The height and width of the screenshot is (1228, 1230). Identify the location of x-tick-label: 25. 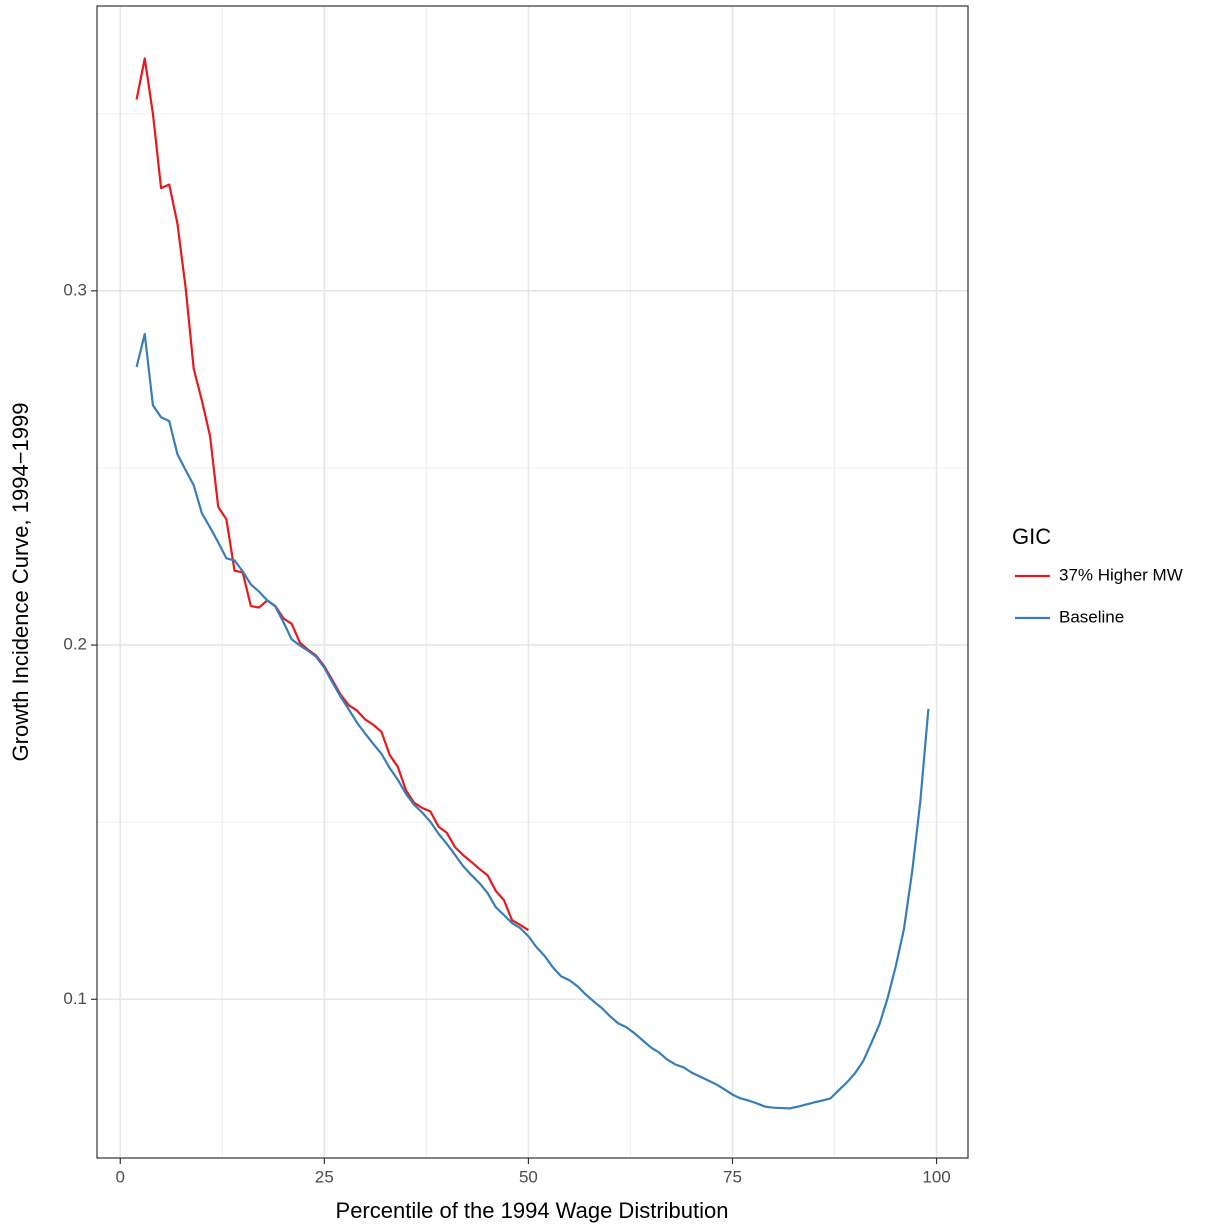
(324, 1176).